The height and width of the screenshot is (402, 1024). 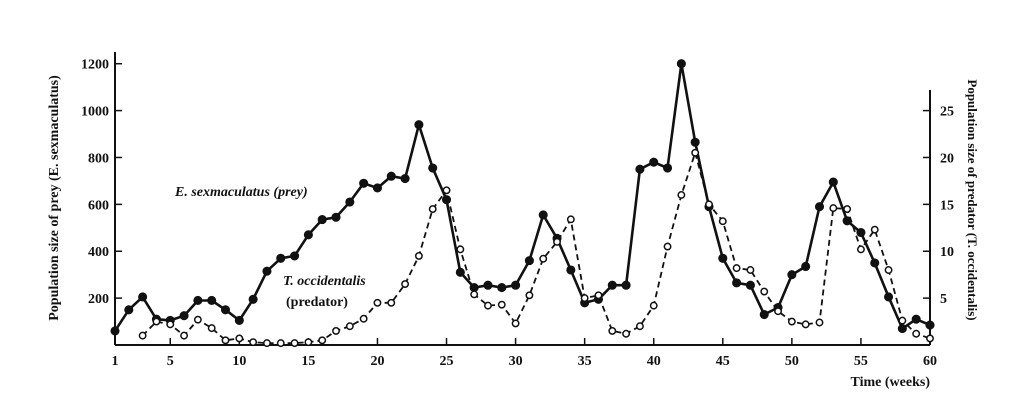 What do you see at coordinates (792, 361) in the screenshot?
I see `x-tick-label: 50` at bounding box center [792, 361].